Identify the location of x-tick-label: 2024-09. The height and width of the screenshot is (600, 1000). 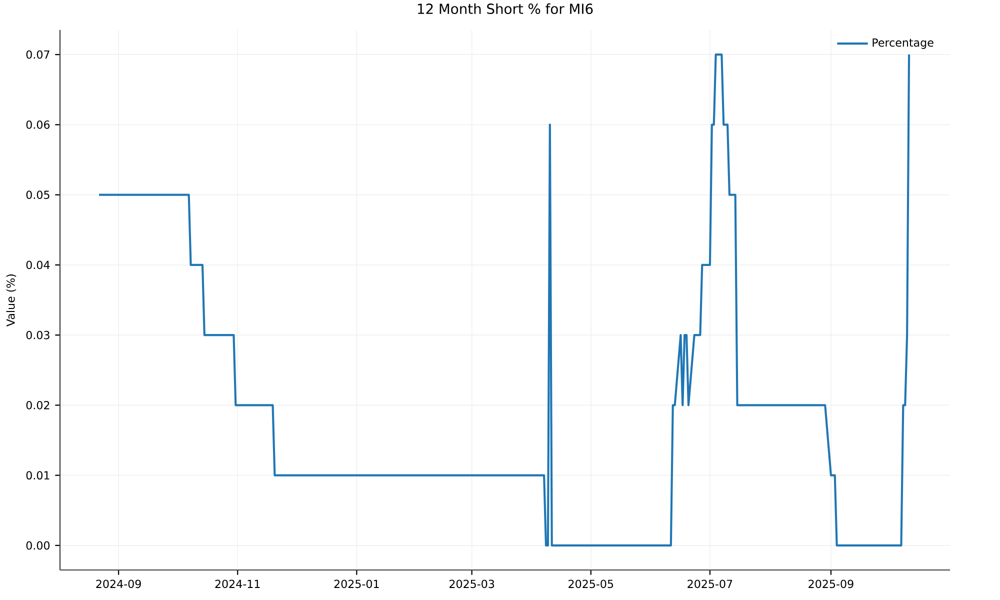
(118, 584).